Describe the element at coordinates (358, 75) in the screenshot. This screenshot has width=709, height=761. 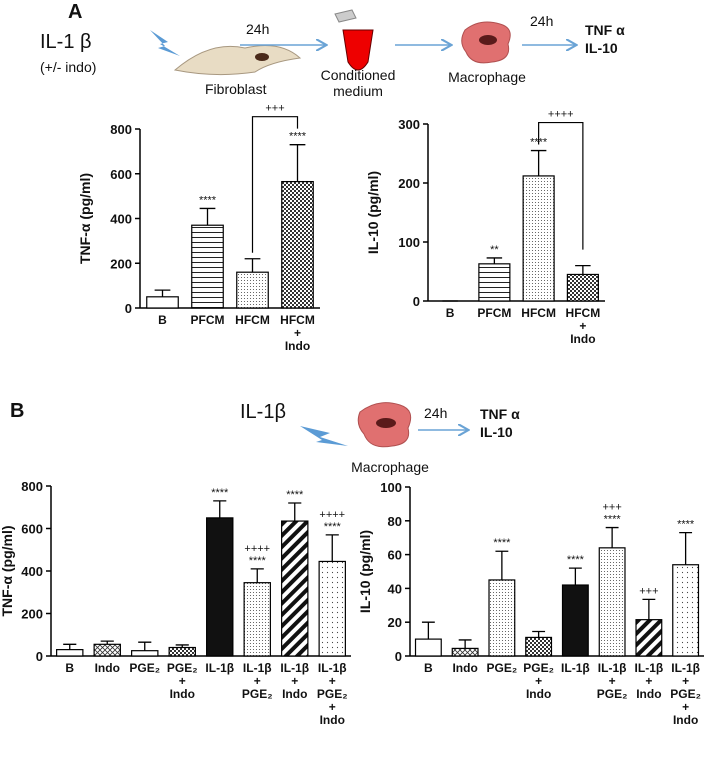
I see `medium-label: Conditioned` at that location.